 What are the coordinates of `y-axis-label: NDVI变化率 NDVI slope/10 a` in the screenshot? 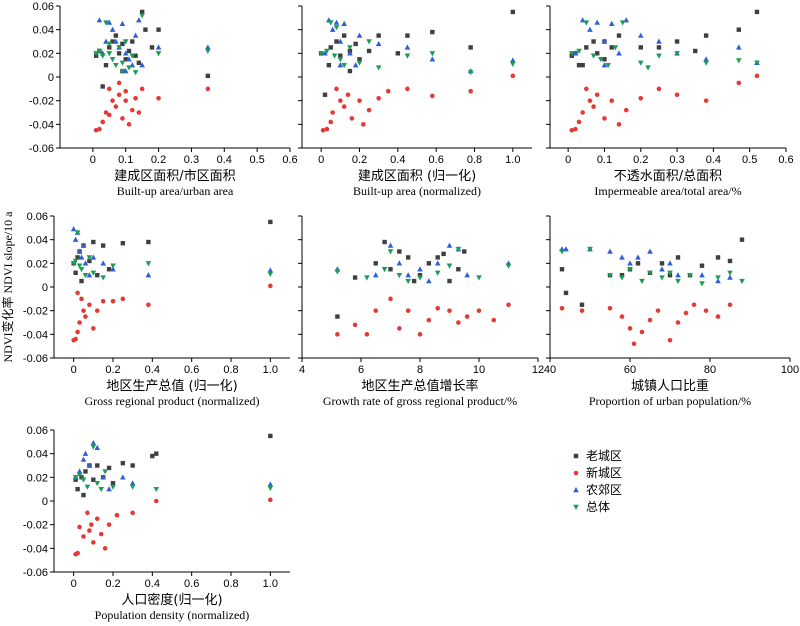 It's located at (7, 287).